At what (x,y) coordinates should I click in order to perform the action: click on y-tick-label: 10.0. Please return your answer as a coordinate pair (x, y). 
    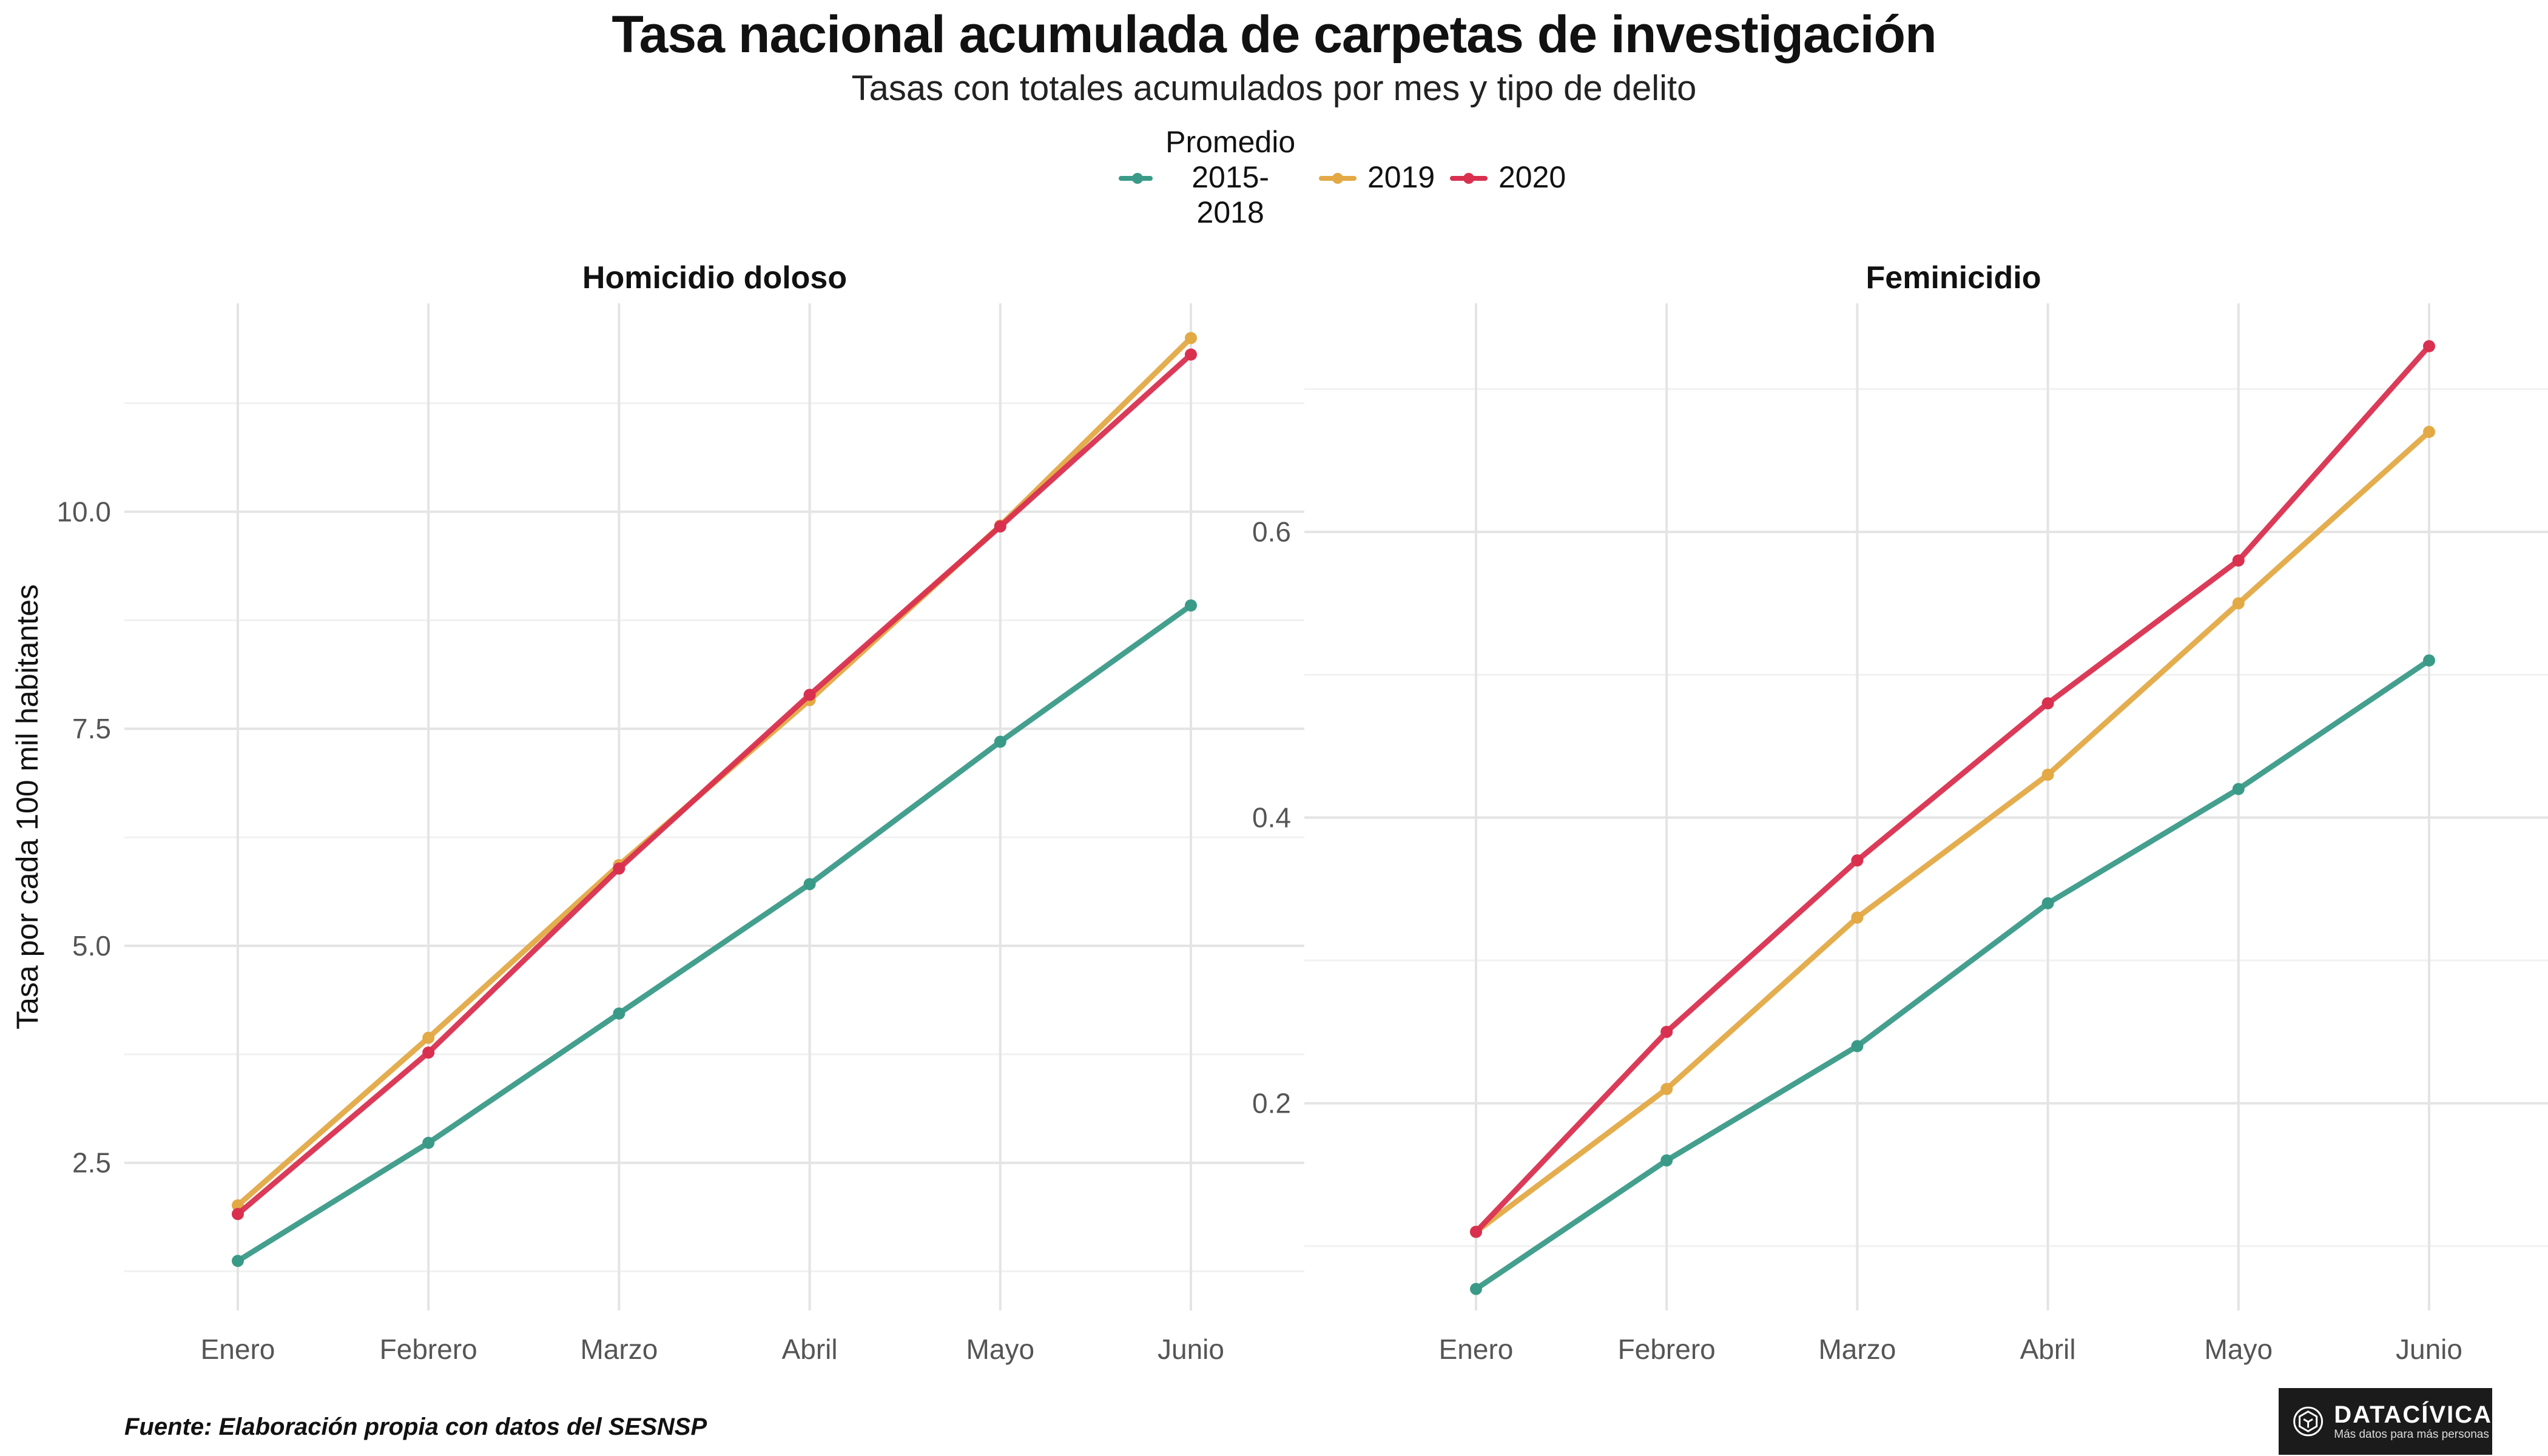
    Looking at the image, I should click on (83, 511).